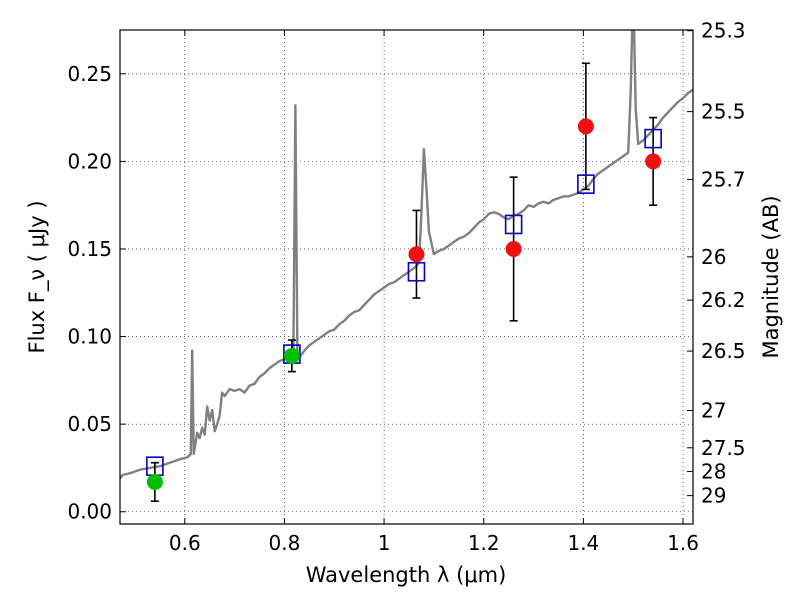  What do you see at coordinates (89, 249) in the screenshot?
I see `y-tick-label: 0.15` at bounding box center [89, 249].